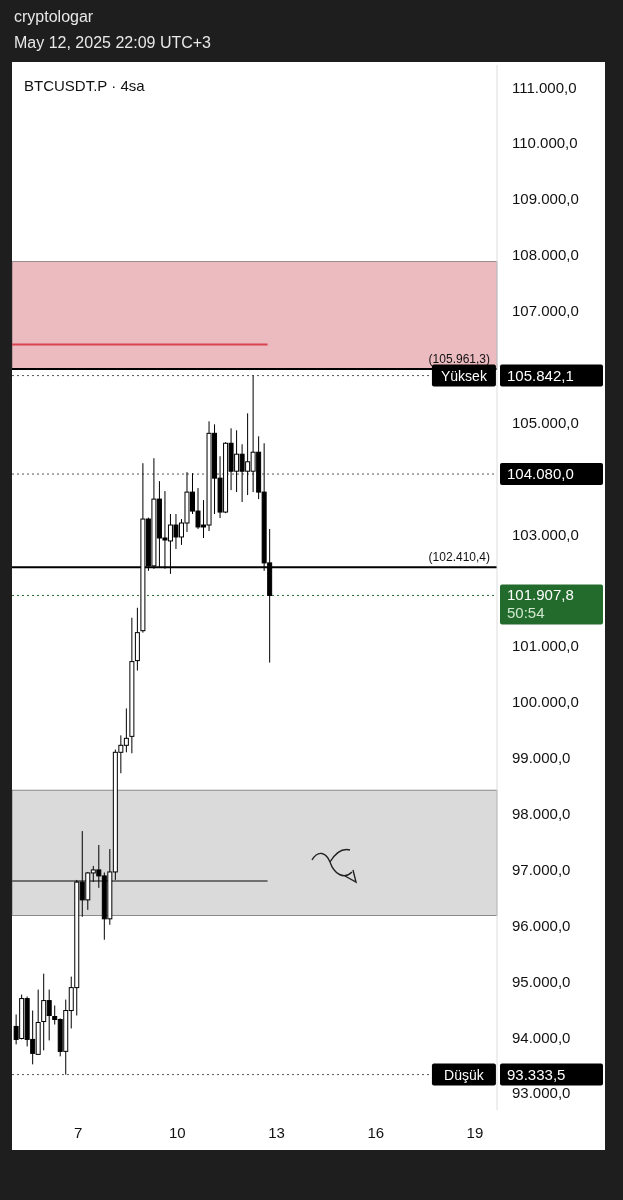 The image size is (623, 1200). What do you see at coordinates (544, 87) in the screenshot?
I see `y-tick-label: 111.000,0` at bounding box center [544, 87].